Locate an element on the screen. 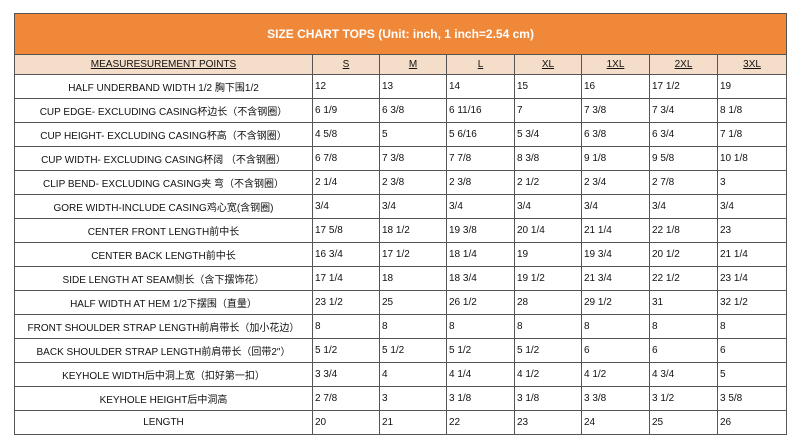 The height and width of the screenshot is (446, 800). measurement-label: SIDE LENGTH AT SEAM侧长（含下摆饰花） is located at coordinates (163, 278).